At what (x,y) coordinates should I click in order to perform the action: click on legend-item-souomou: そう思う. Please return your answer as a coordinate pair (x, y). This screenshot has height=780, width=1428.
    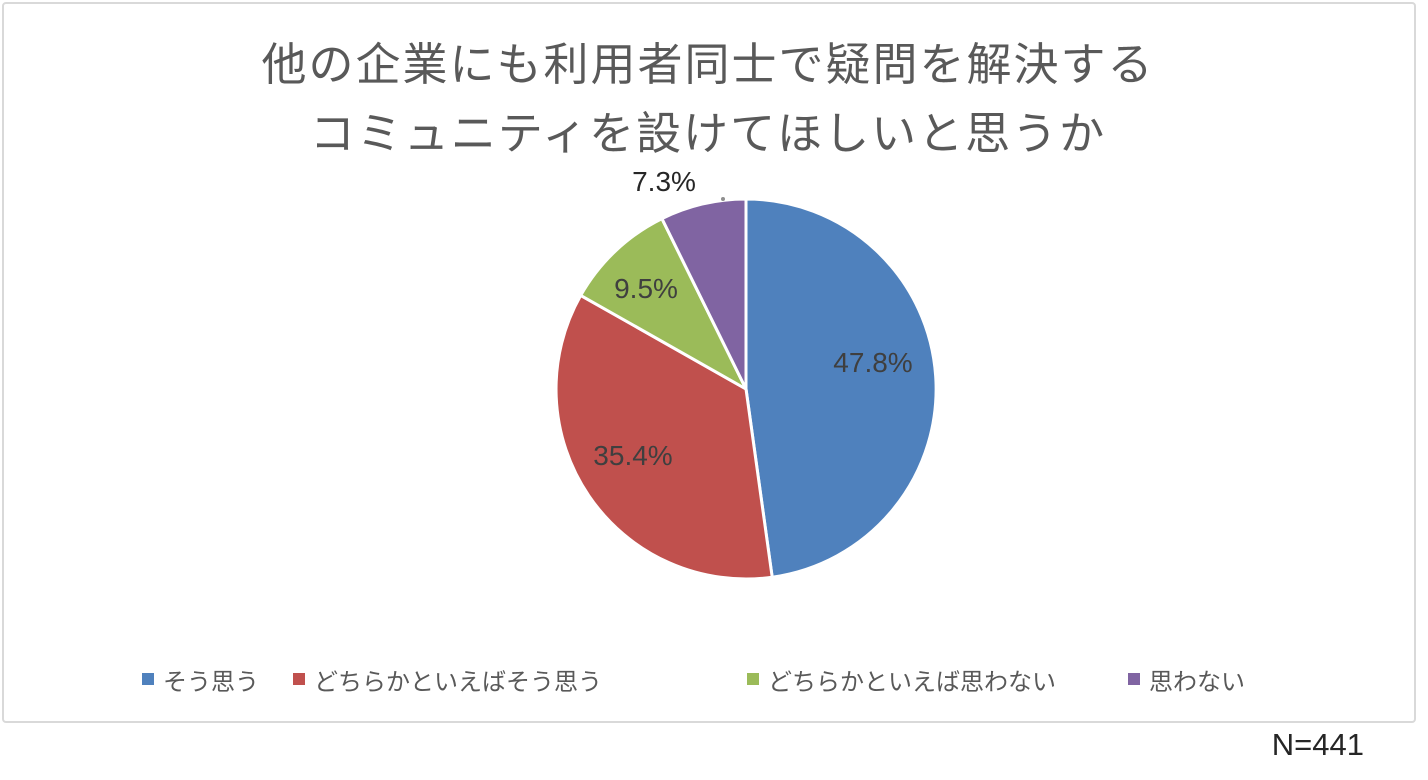
    Looking at the image, I should click on (200, 679).